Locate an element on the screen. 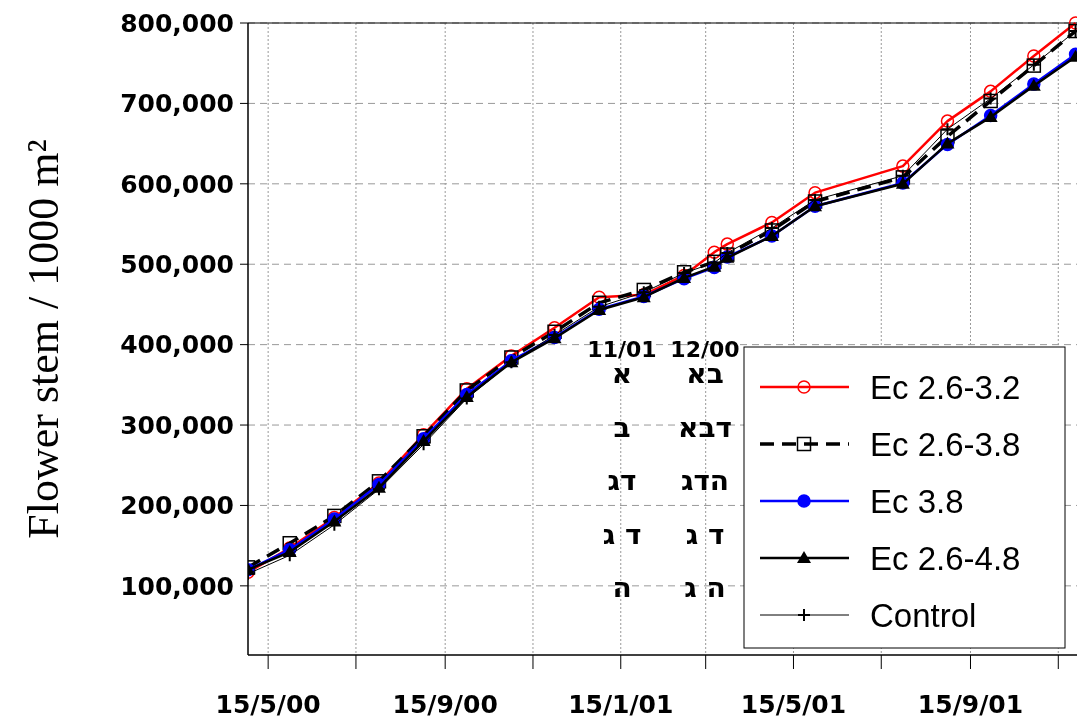 This screenshot has height=725, width=1077. y-tick-label: 800,000 is located at coordinates (177, 23).